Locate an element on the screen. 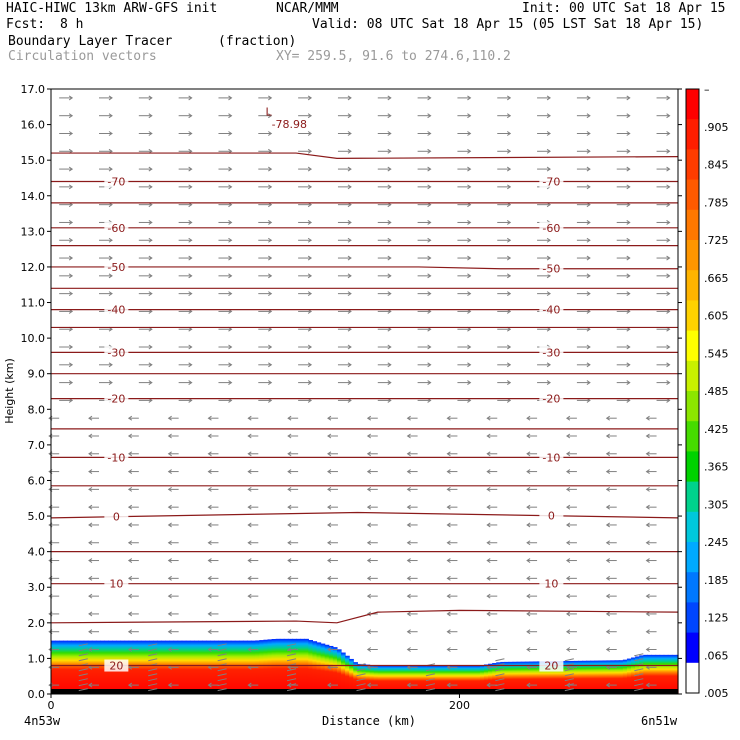 The height and width of the screenshot is (740, 740). isotherm-label: 10 is located at coordinates (116, 584).